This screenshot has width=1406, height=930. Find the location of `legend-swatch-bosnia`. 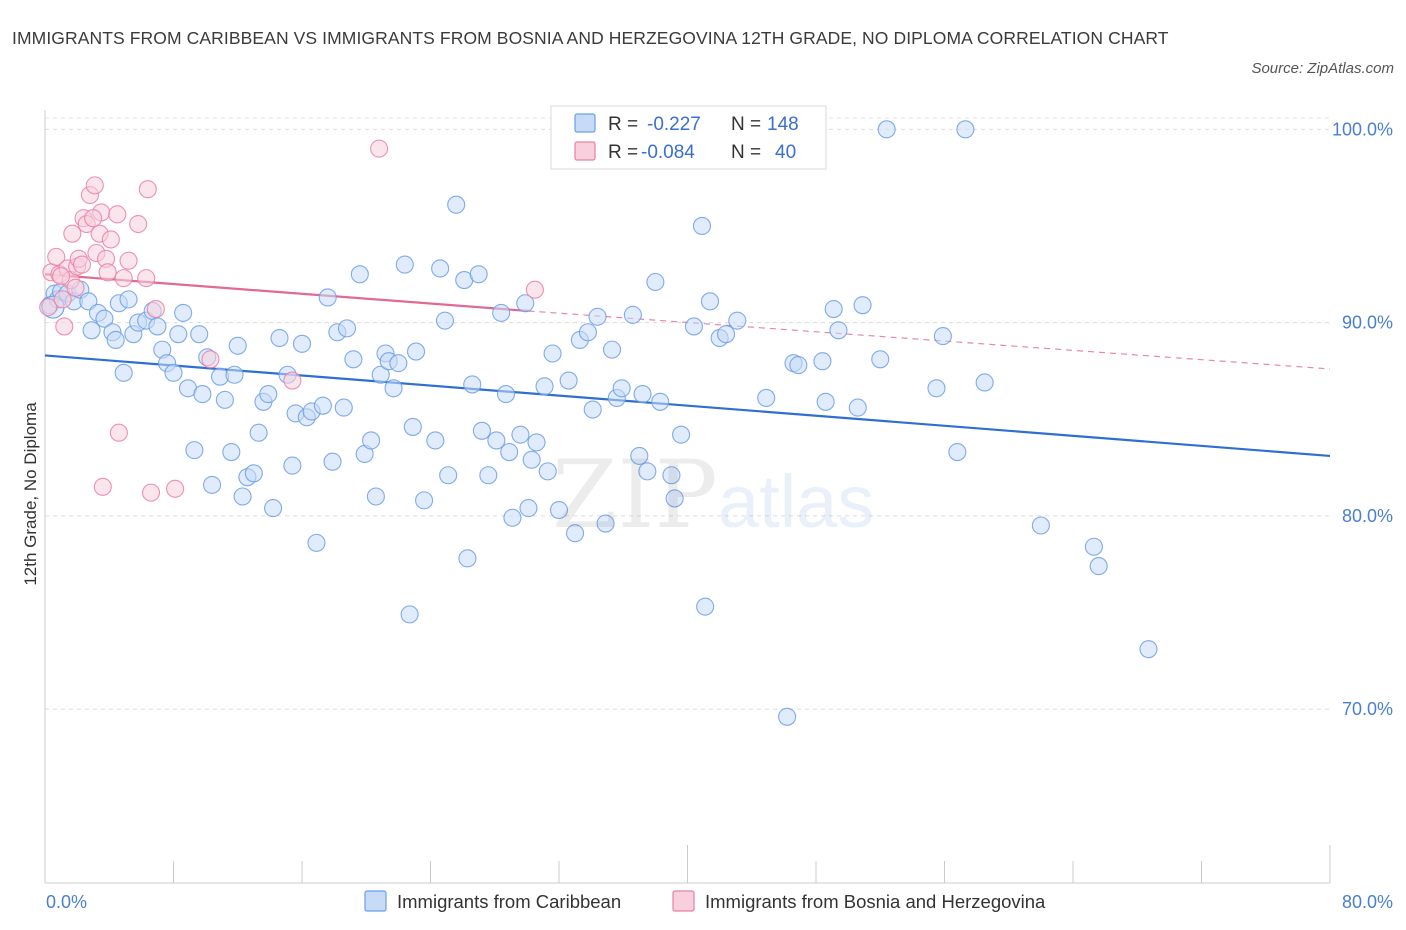

legend-swatch-bosnia is located at coordinates (585, 151).